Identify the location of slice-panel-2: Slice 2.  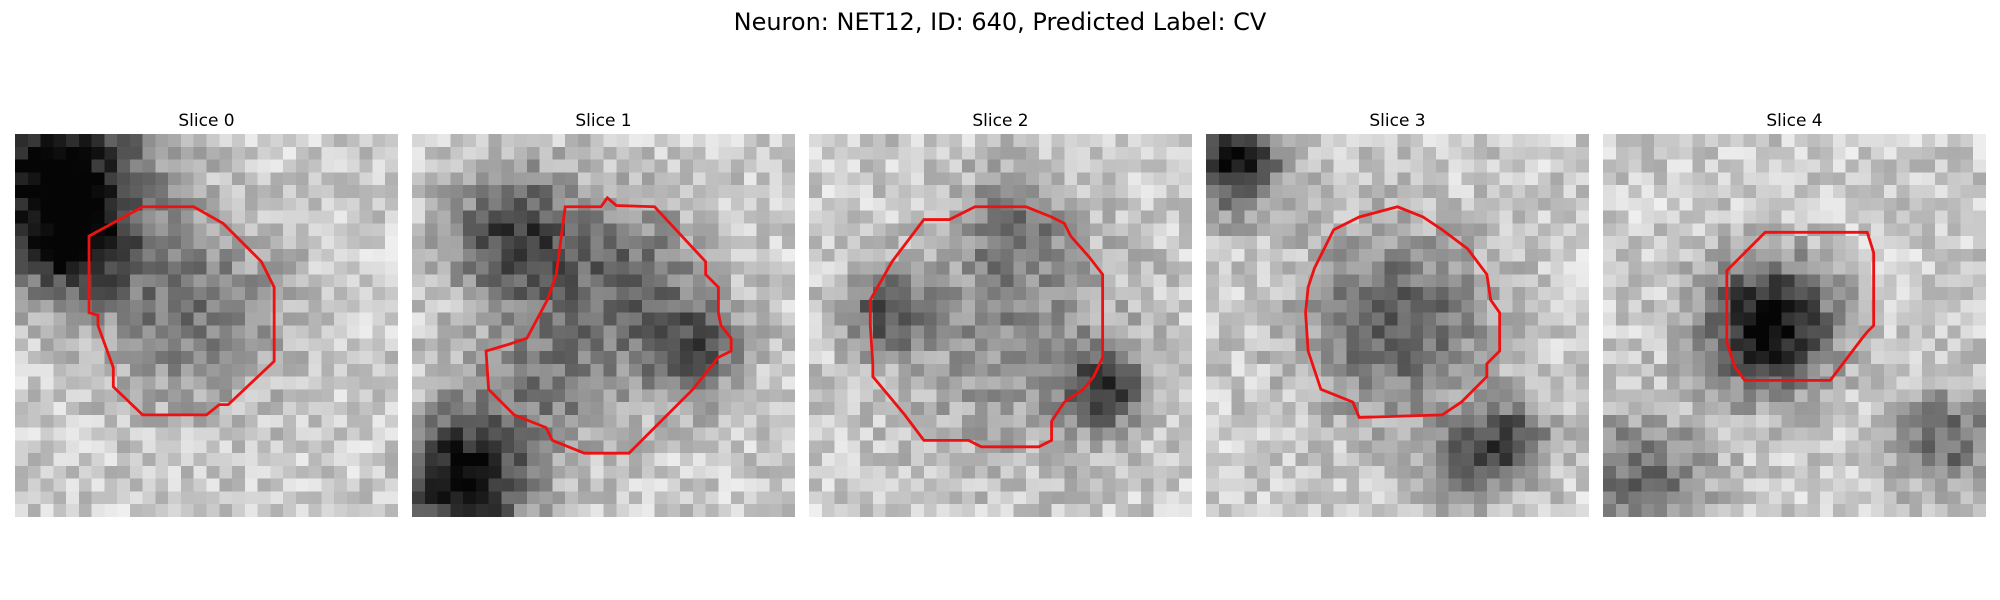
(1000, 312).